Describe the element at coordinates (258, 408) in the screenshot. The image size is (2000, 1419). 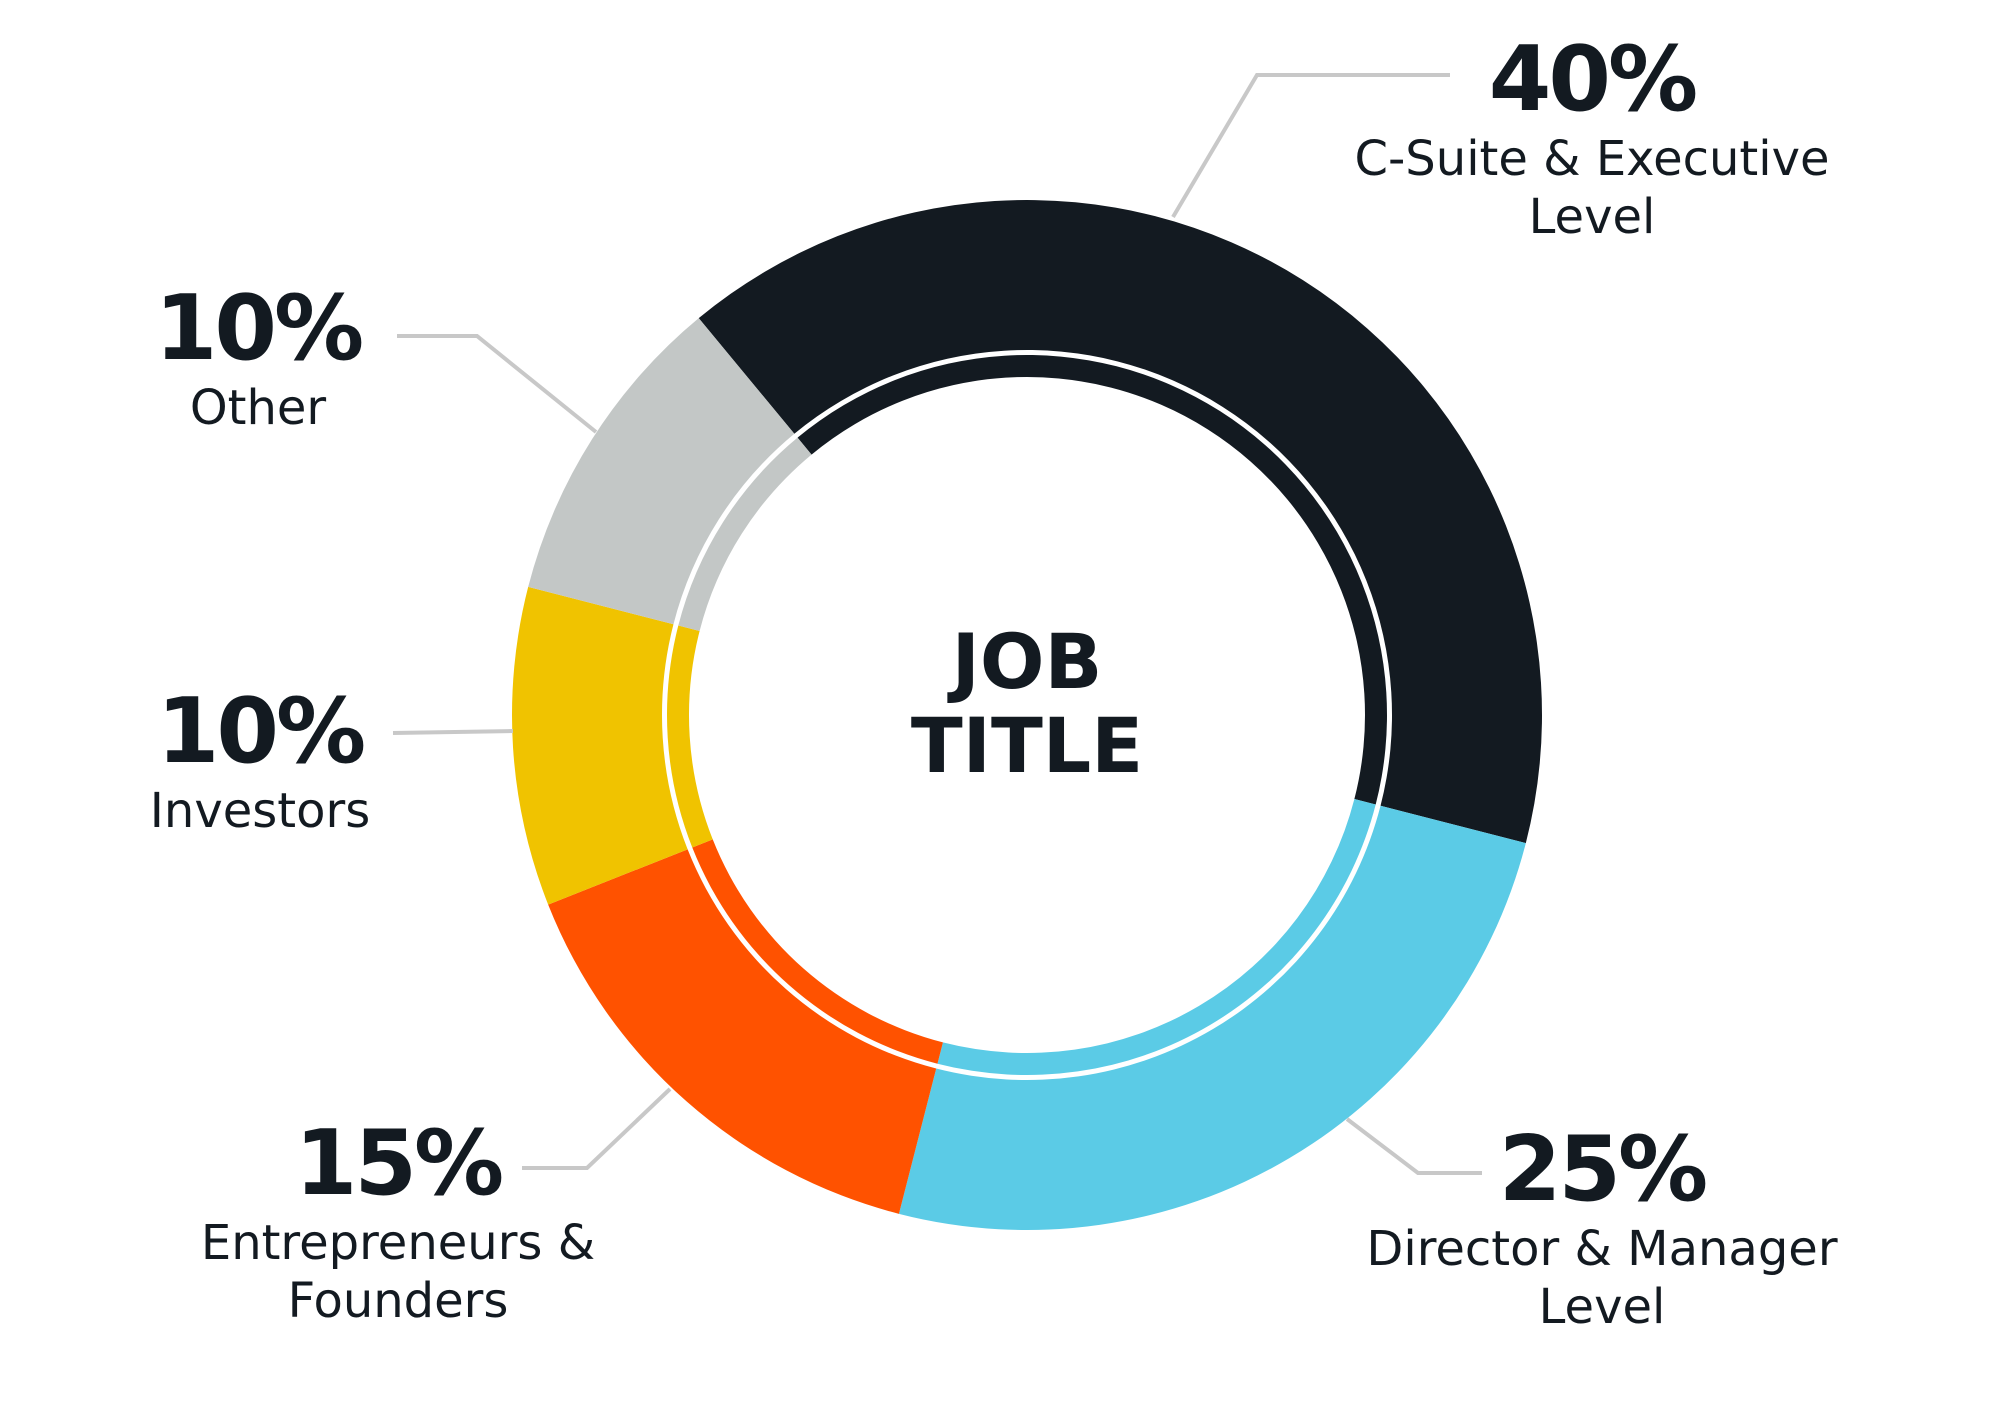
I see `category-label: Other` at that location.